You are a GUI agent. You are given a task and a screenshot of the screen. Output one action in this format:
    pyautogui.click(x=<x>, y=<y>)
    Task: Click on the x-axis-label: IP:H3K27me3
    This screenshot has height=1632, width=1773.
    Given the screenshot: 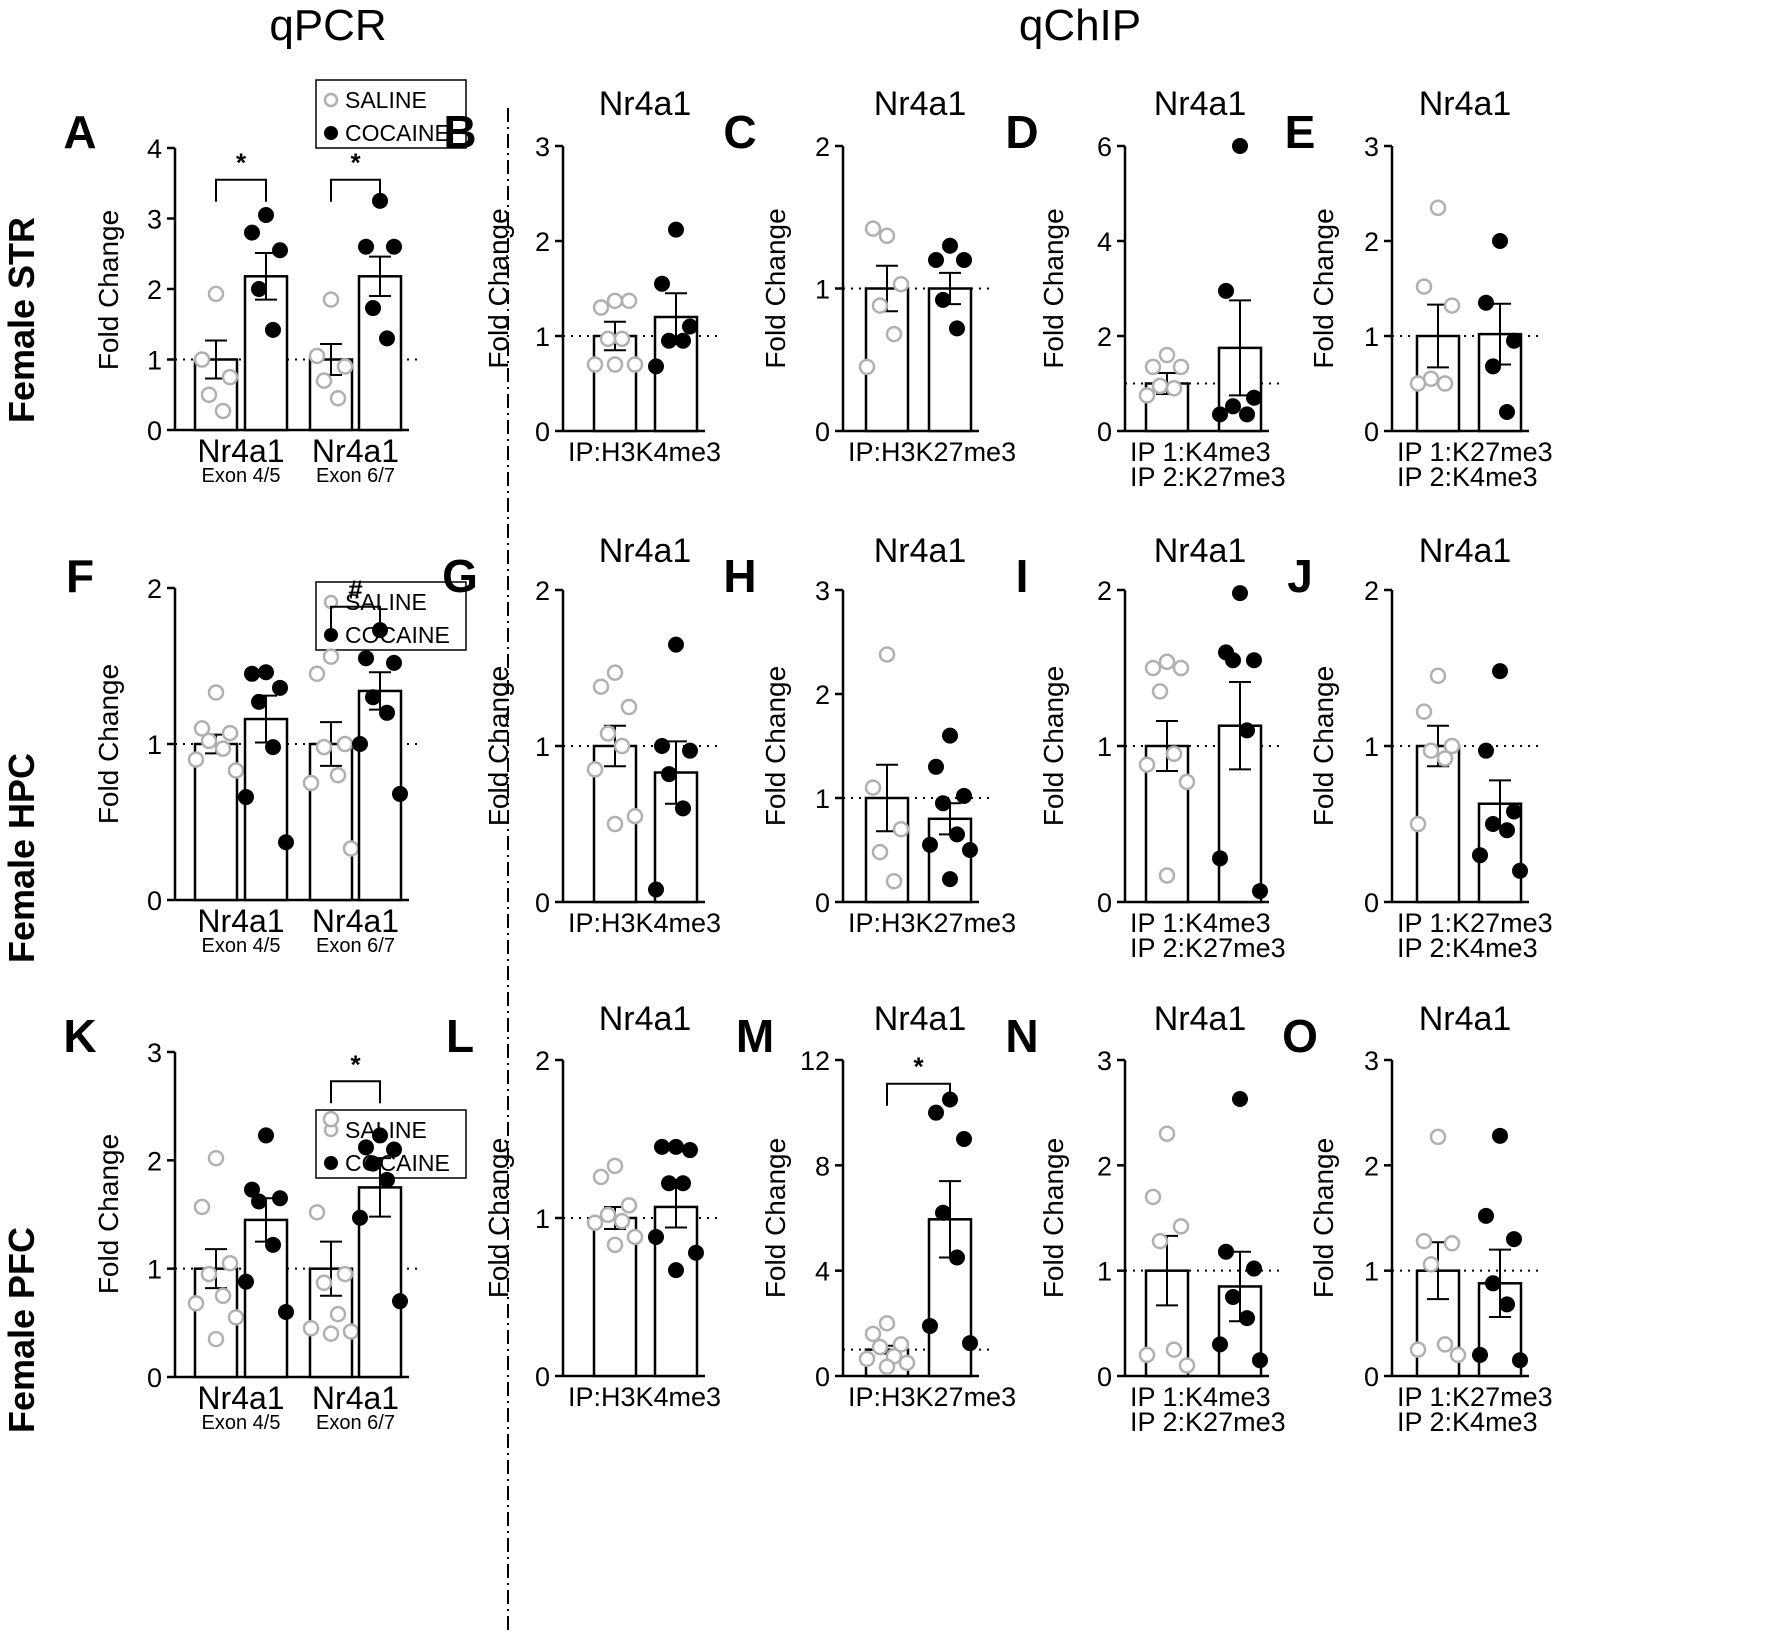 What is the action you would take?
    pyautogui.click(x=932, y=923)
    